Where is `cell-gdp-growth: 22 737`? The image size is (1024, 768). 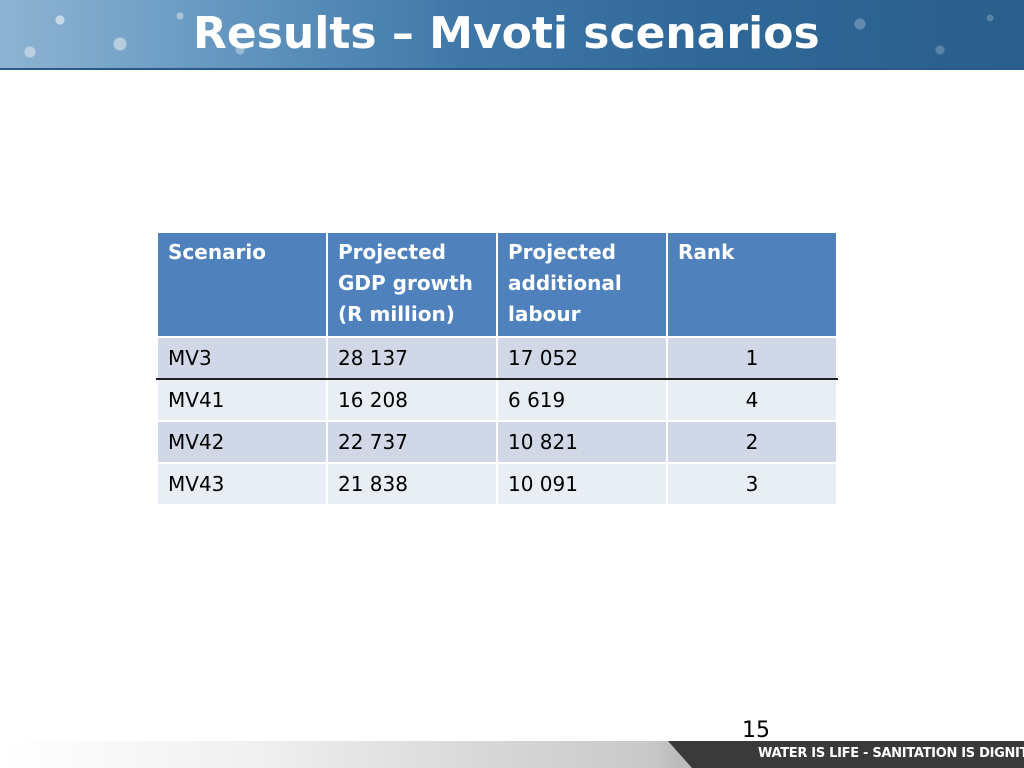 cell-gdp-growth: 22 737 is located at coordinates (412, 442).